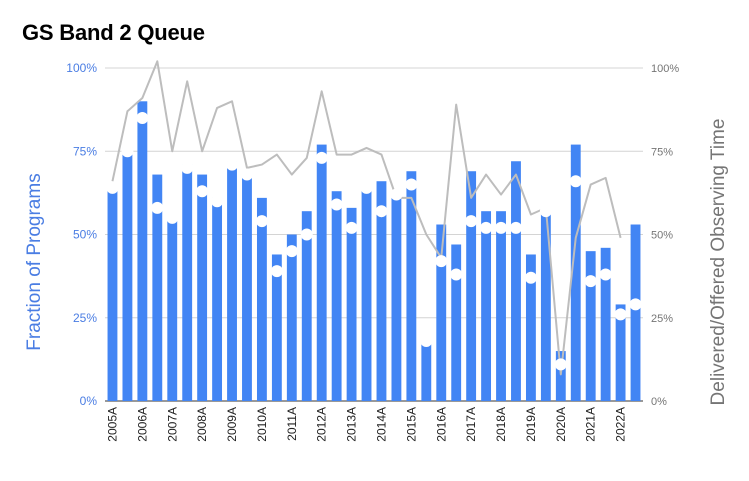  I want to click on x-tick-label: 2020A, so click(561, 424).